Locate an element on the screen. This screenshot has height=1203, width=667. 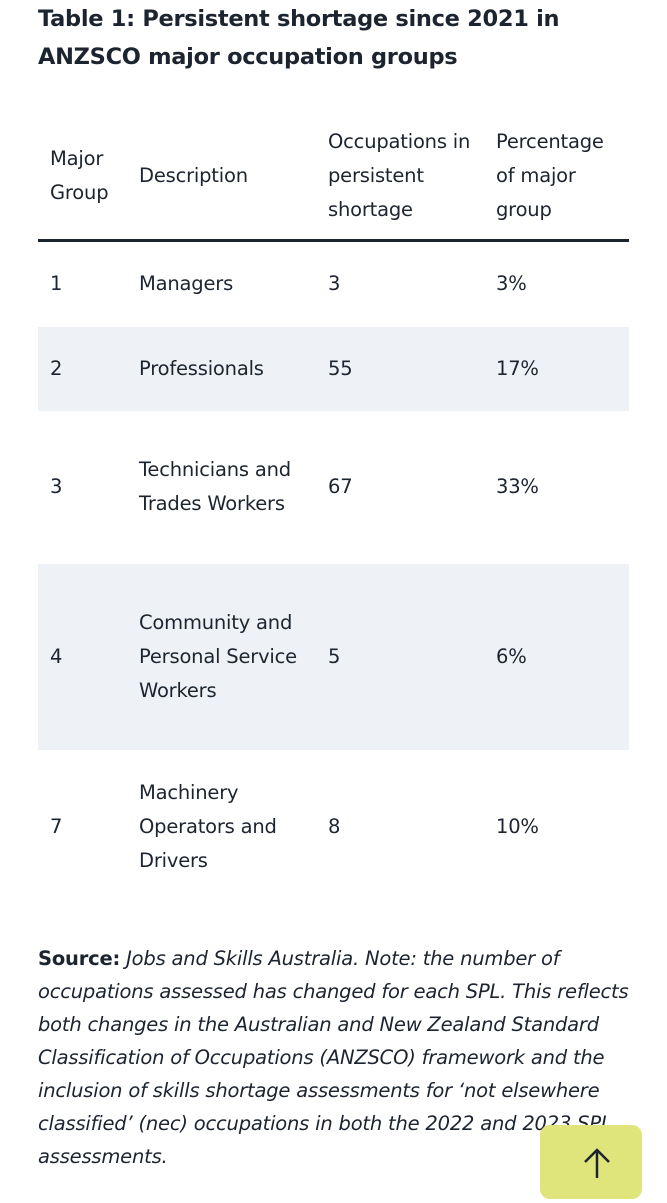
table-cell: 8 is located at coordinates (334, 826).